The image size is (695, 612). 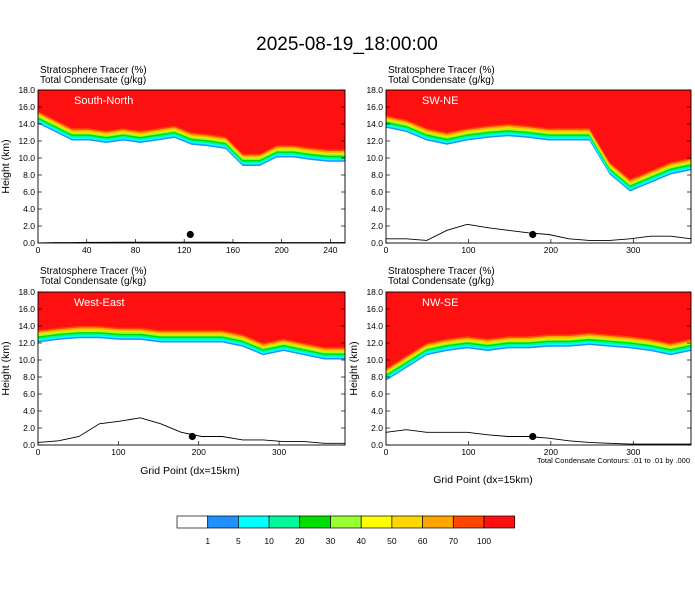 I want to click on terrain-line, so click(x=538, y=437).